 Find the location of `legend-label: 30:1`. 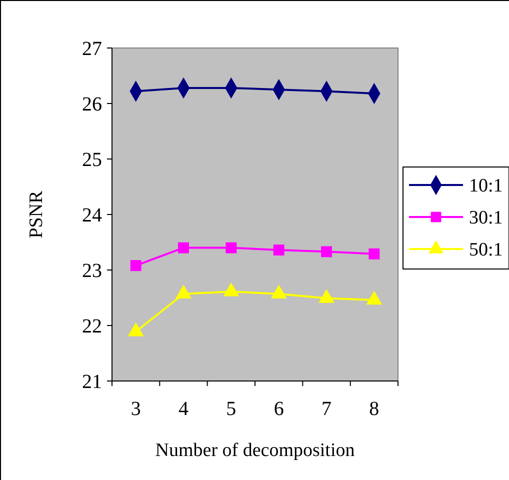

legend-label: 30:1 is located at coordinates (486, 218).